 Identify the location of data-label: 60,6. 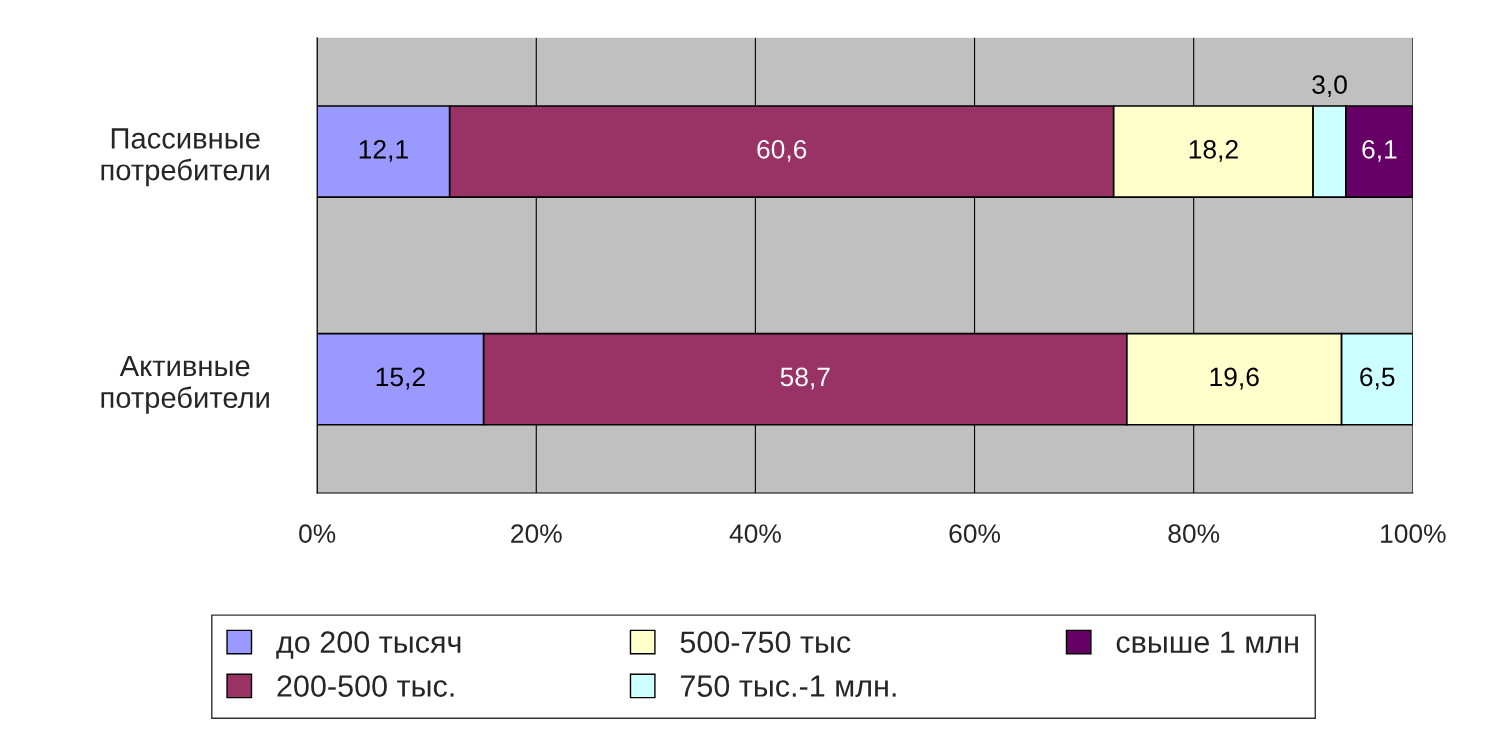
(782, 150).